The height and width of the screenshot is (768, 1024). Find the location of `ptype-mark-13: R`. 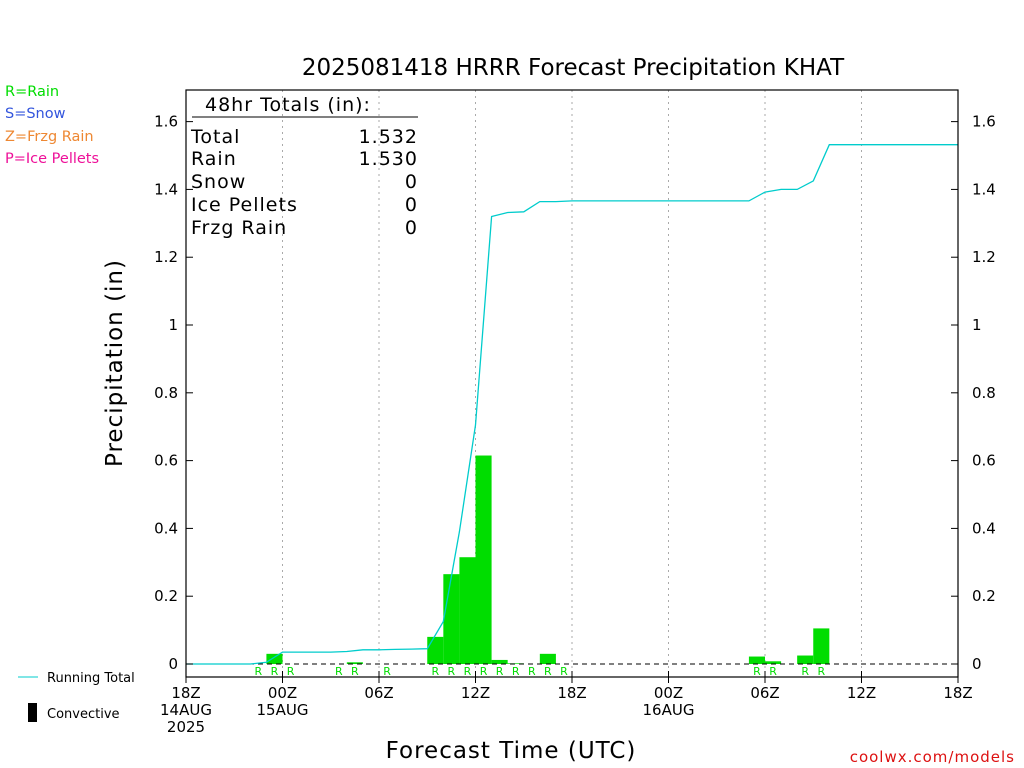

ptype-mark-13: R is located at coordinates (548, 671).